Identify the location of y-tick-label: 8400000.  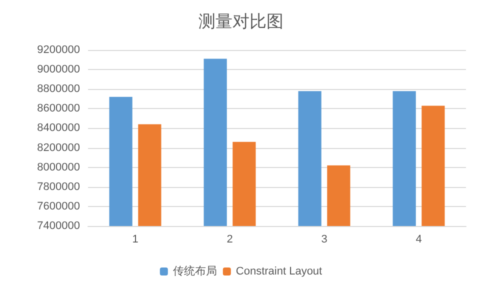
(58, 128).